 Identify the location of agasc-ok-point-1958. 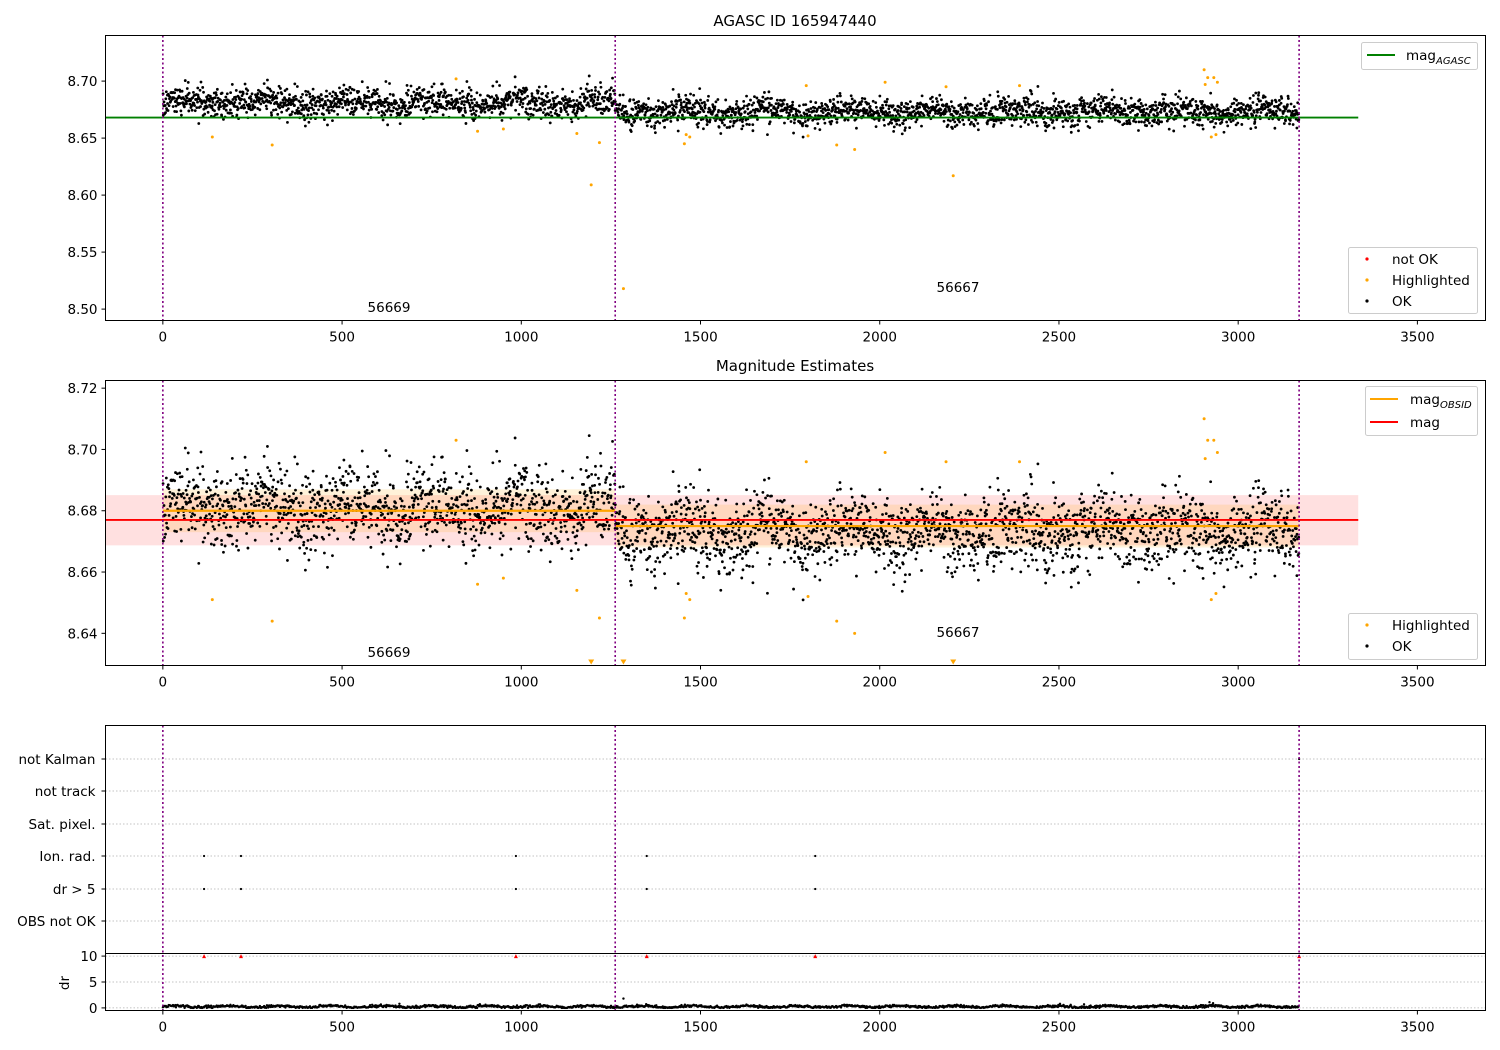
(865, 99).